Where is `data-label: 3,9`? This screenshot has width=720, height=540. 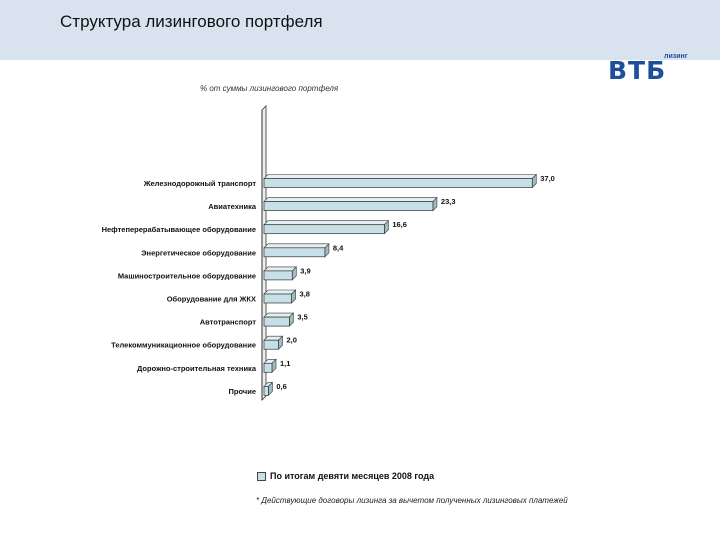
data-label: 3,9 is located at coordinates (305, 270).